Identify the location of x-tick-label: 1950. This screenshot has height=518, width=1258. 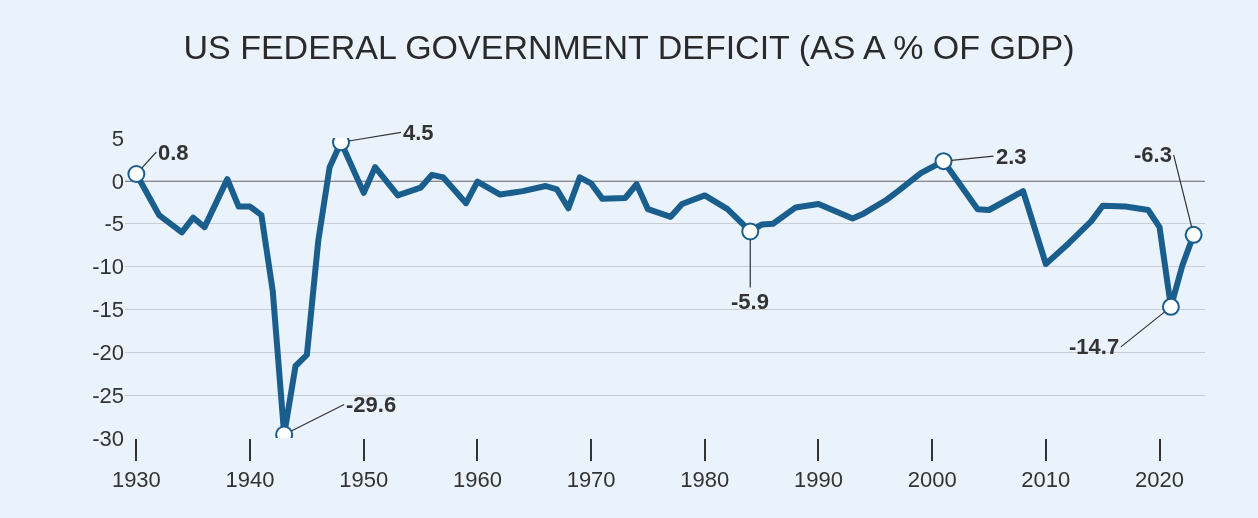
(364, 480).